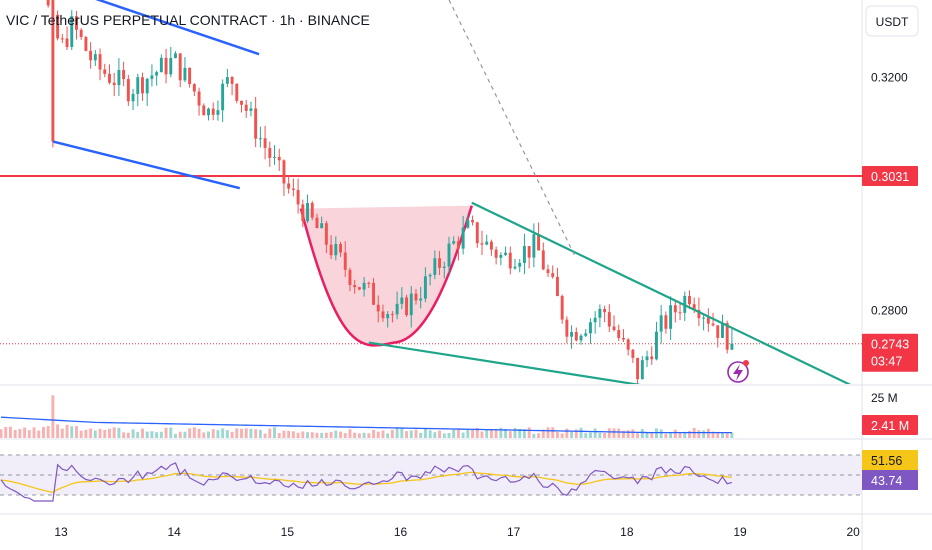  Describe the element at coordinates (889, 78) in the screenshot. I see `price-tick-label: 0.3200` at that location.